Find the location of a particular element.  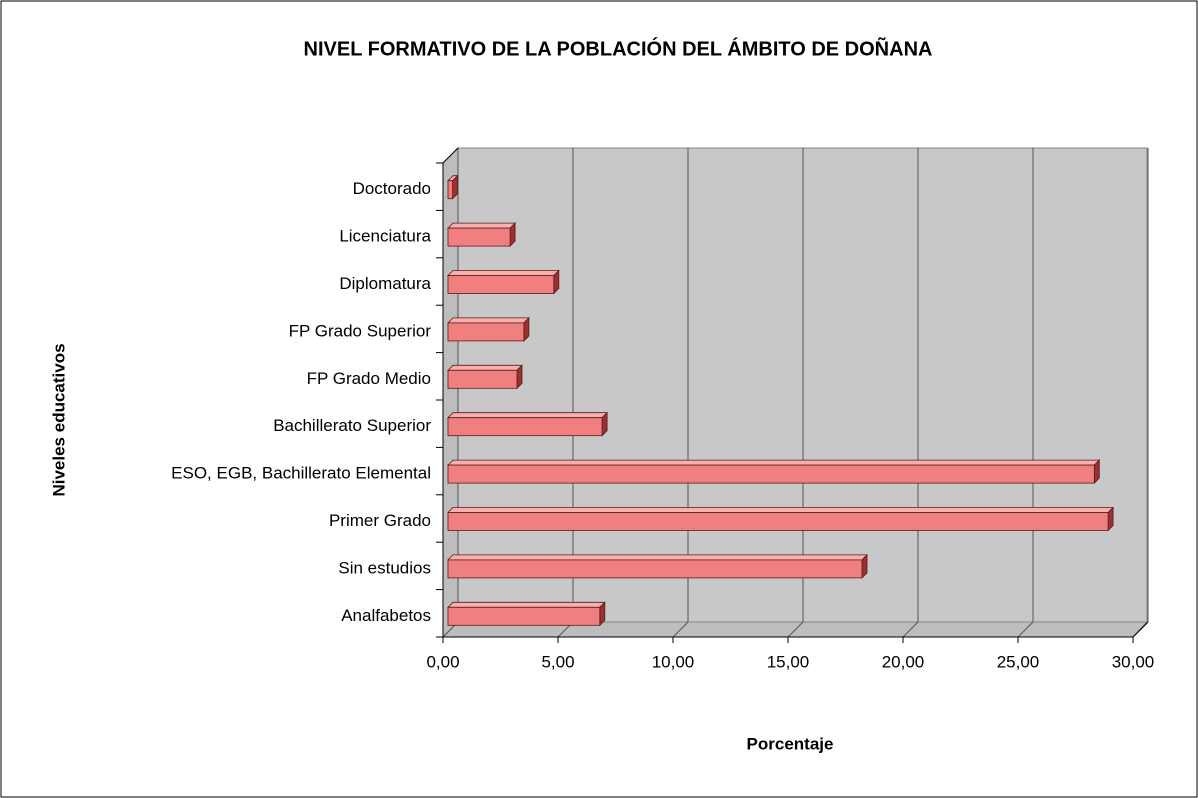

y-tick-label: FP Grado Medio is located at coordinates (369, 378).